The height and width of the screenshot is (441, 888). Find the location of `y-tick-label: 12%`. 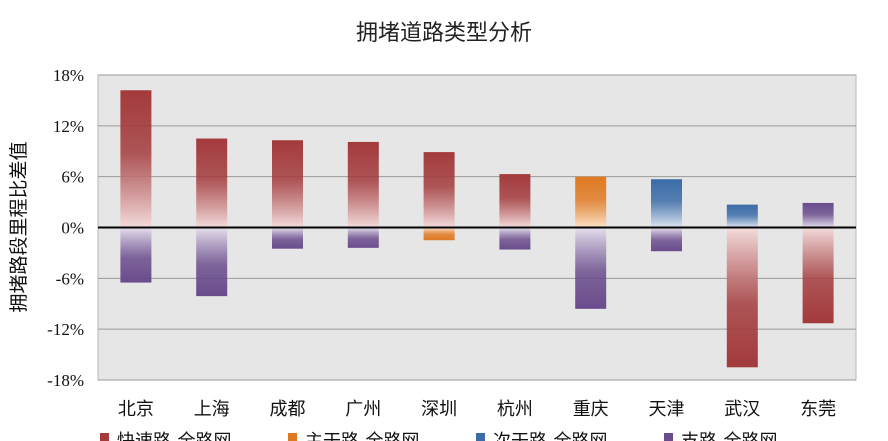

y-tick-label: 12% is located at coordinates (68, 126).